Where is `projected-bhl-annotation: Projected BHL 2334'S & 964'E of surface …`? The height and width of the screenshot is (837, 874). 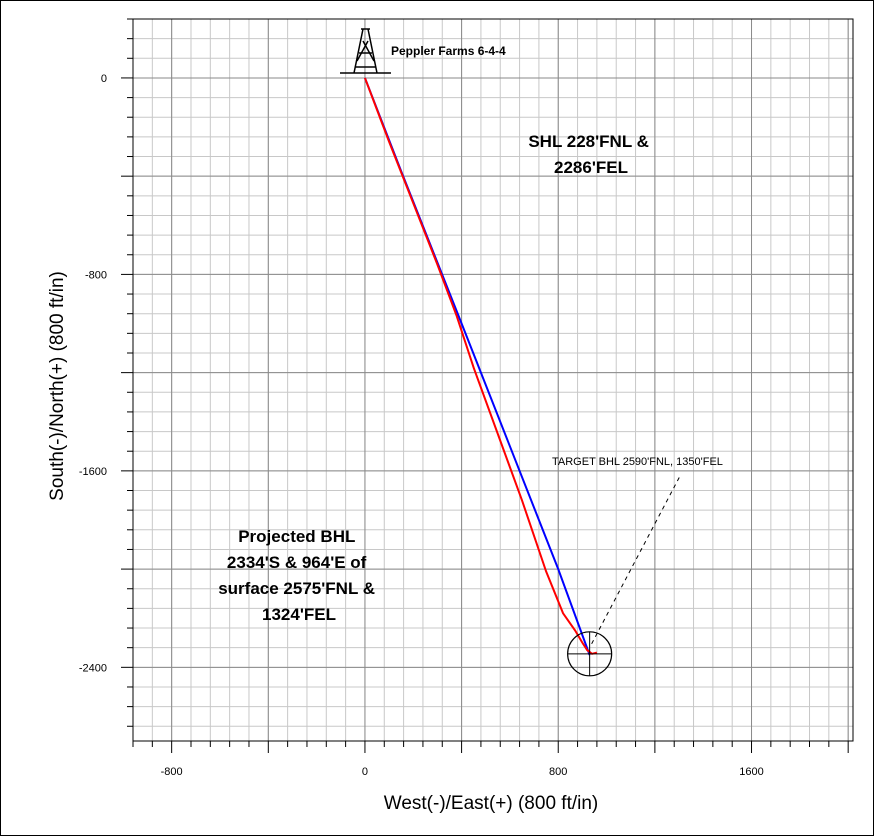 projected-bhl-annotation: Projected BHL 2334'S & 964'E of surface … is located at coordinates (299, 575).